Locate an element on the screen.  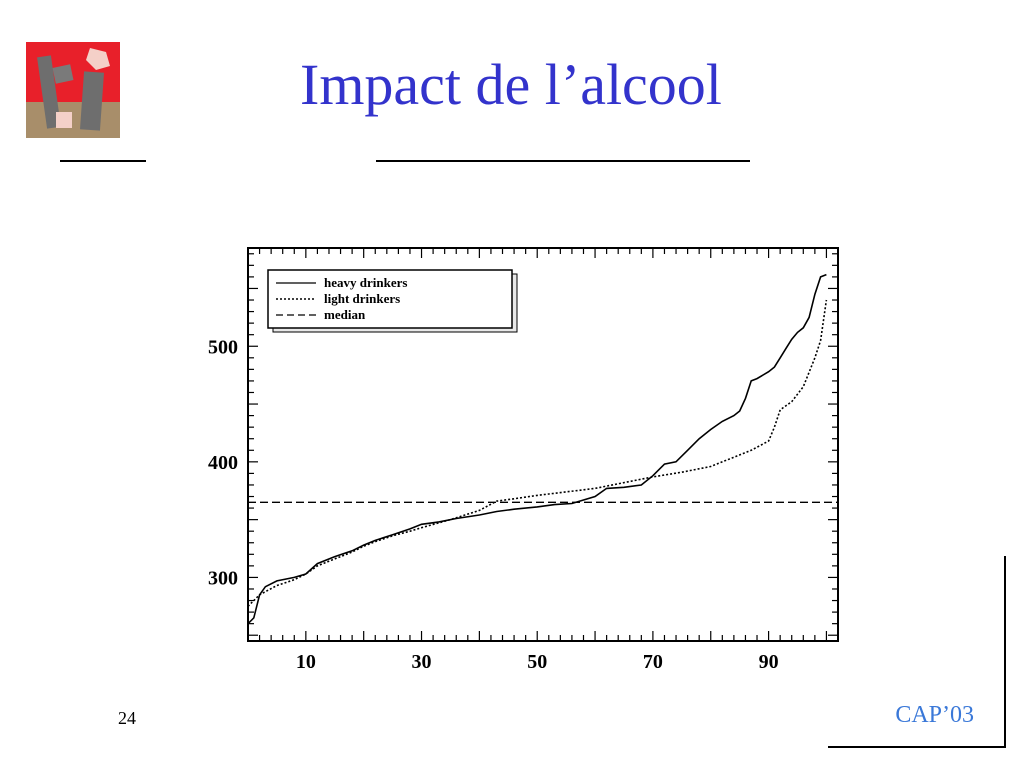
title-rule-left is located at coordinates (103, 161).